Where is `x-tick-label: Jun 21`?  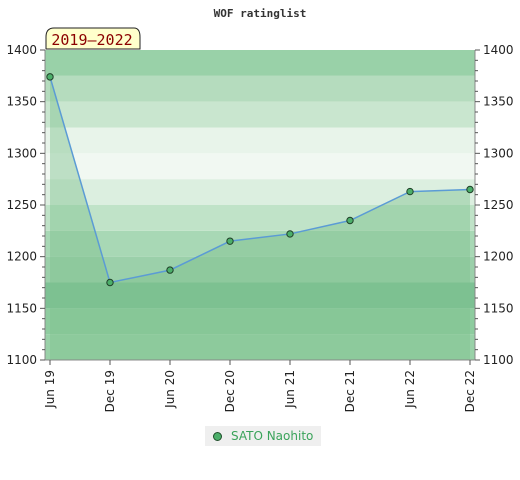 x-tick-label: Jun 21 is located at coordinates (290, 389).